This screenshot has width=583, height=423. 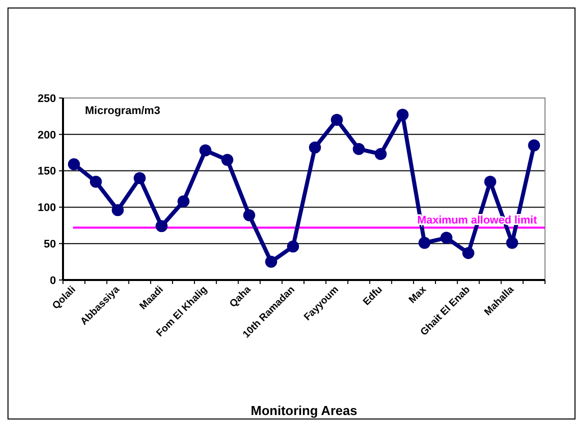 What do you see at coordinates (418, 295) in the screenshot?
I see `x-tick-label: Max` at bounding box center [418, 295].